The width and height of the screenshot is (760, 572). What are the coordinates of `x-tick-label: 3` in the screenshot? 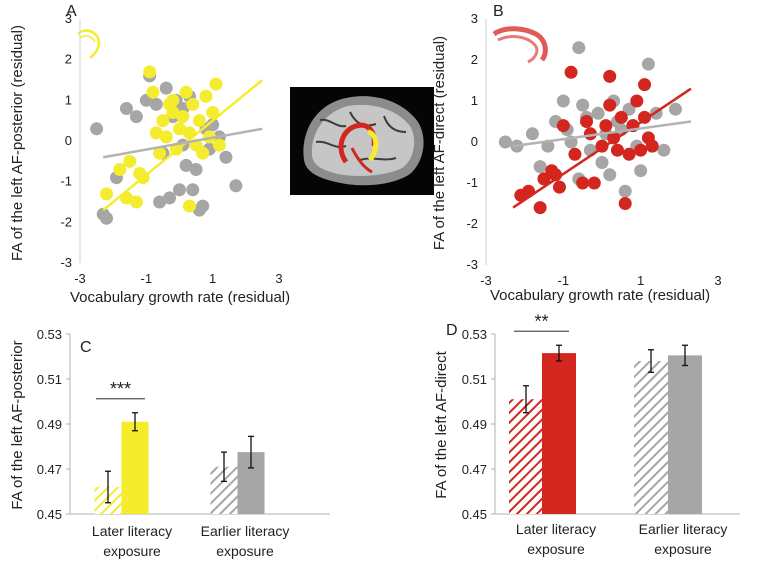 It's located at (278, 278).